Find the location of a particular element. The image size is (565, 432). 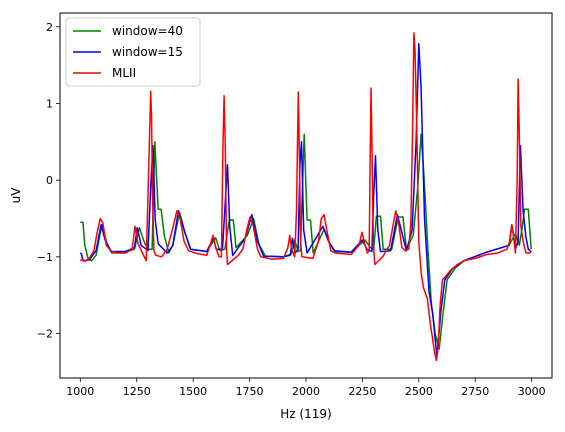

x-tick-label: 1750 is located at coordinates (250, 391).